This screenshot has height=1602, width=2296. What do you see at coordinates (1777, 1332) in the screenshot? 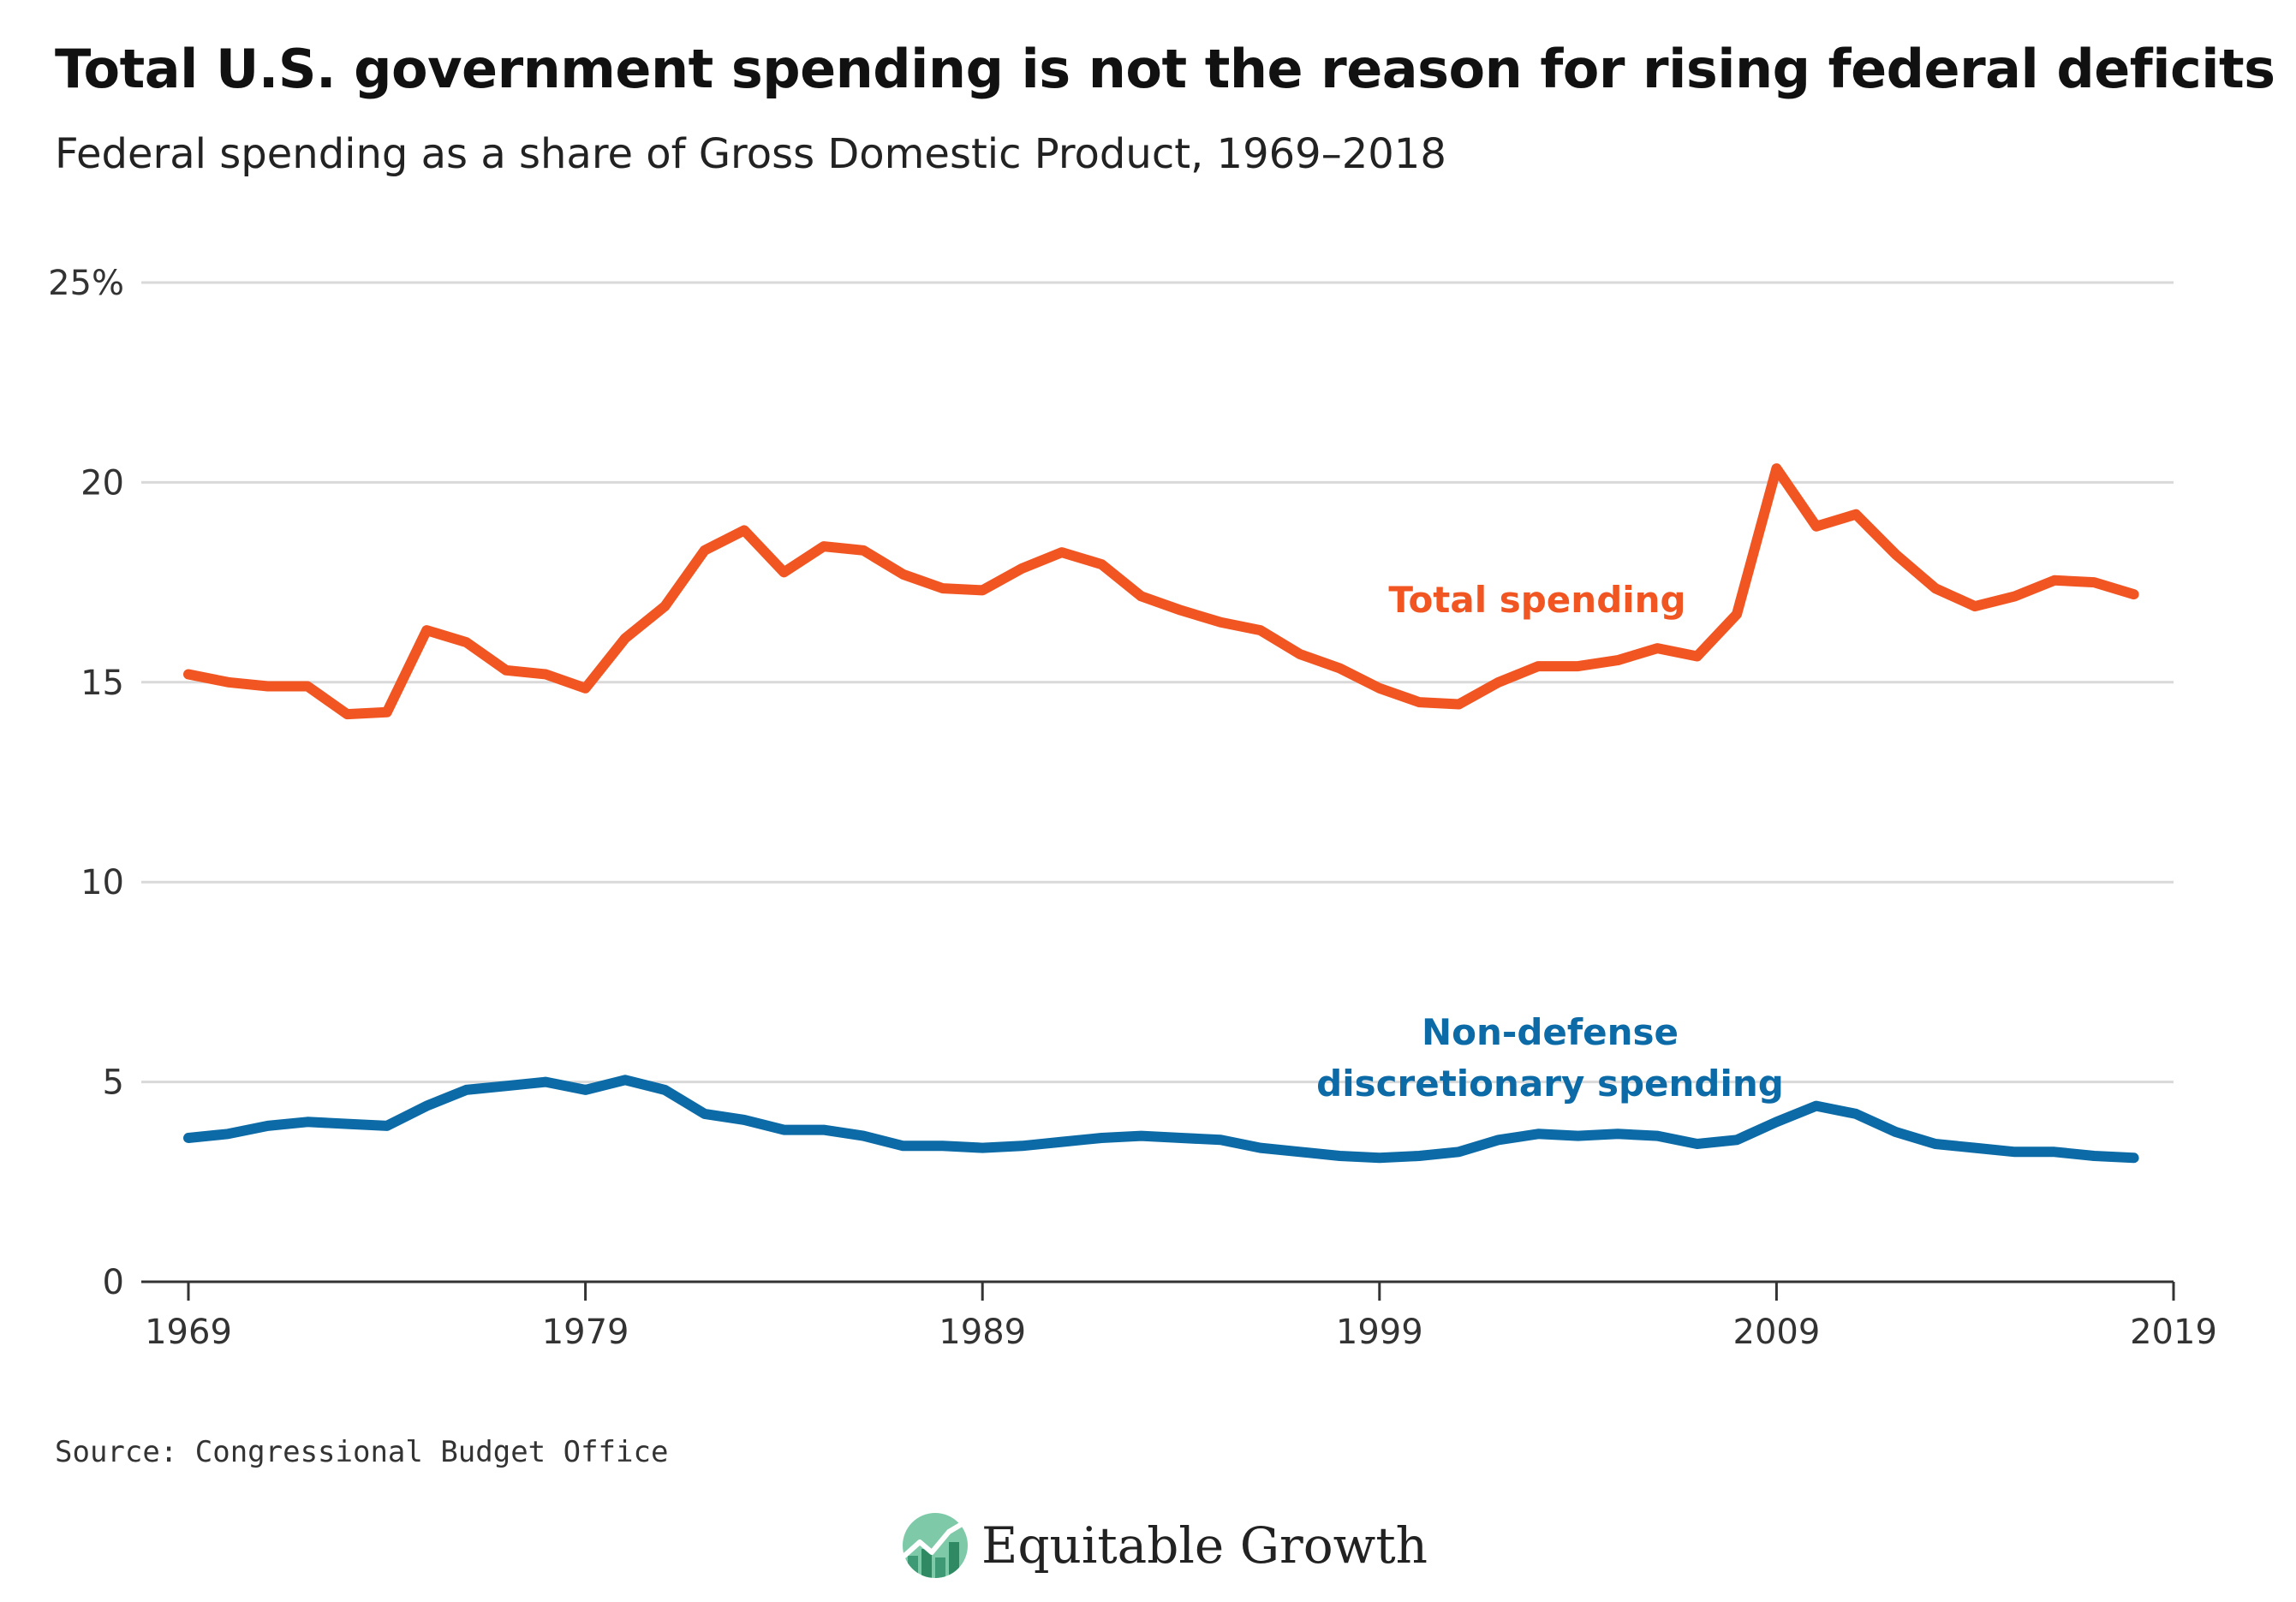
I see `x-tick-label: 2009` at bounding box center [1777, 1332].